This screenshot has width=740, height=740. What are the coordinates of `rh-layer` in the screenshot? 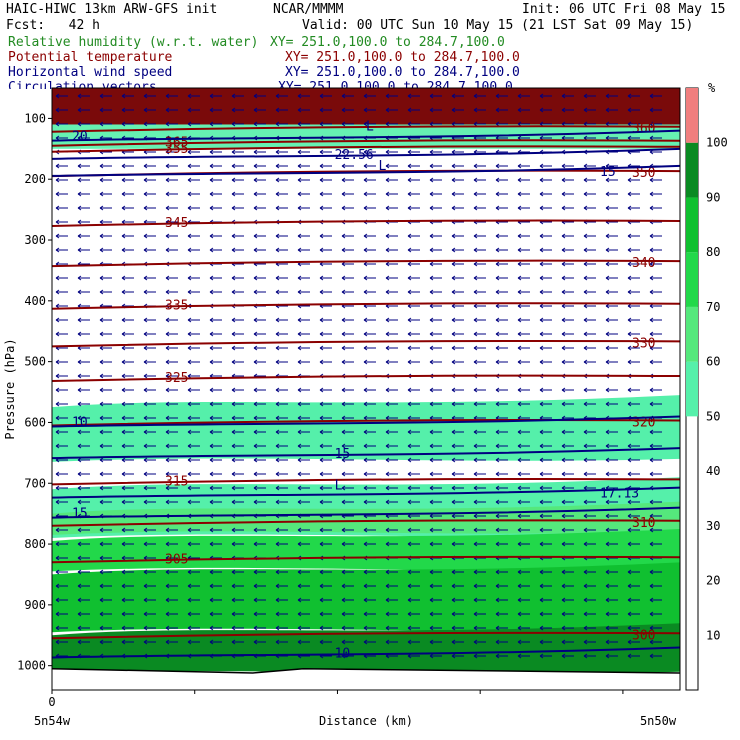 It's located at (366, 597).